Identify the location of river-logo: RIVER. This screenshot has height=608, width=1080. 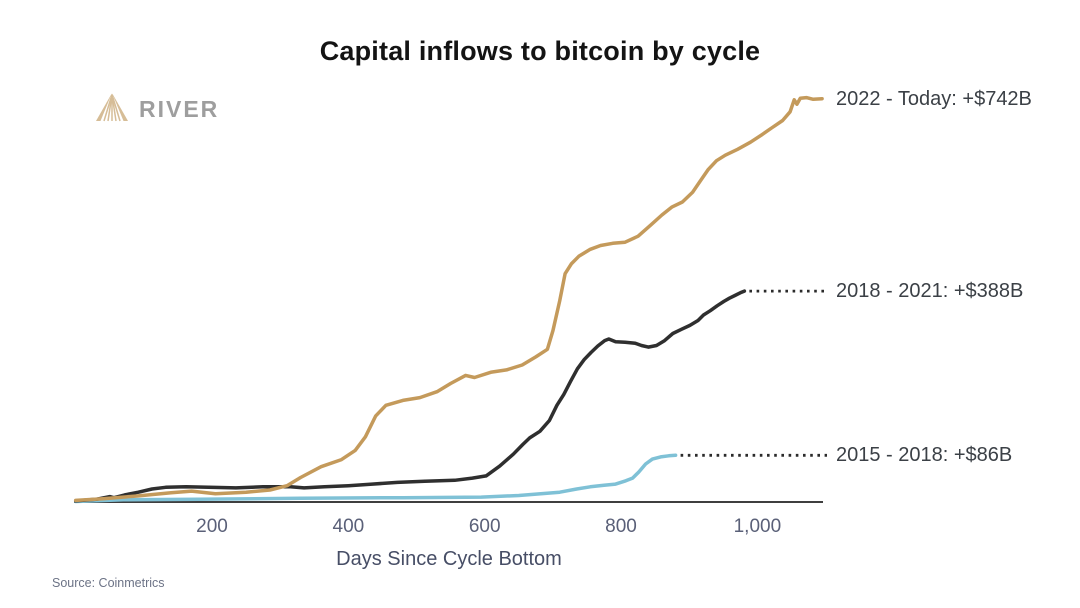
(156, 109).